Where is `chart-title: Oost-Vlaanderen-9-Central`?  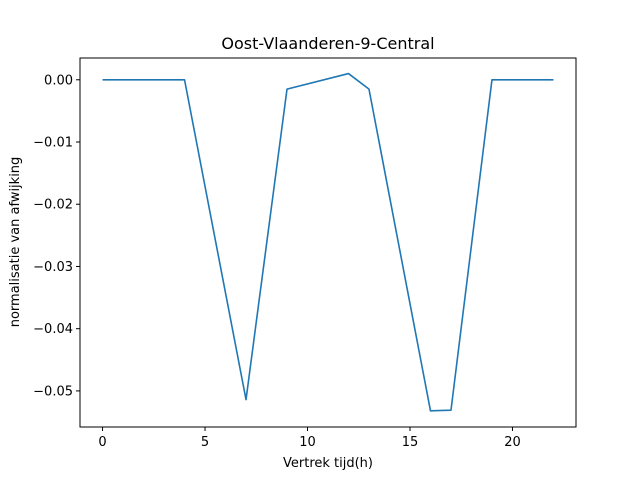
chart-title: Oost-Vlaanderen-9-Central is located at coordinates (327, 43).